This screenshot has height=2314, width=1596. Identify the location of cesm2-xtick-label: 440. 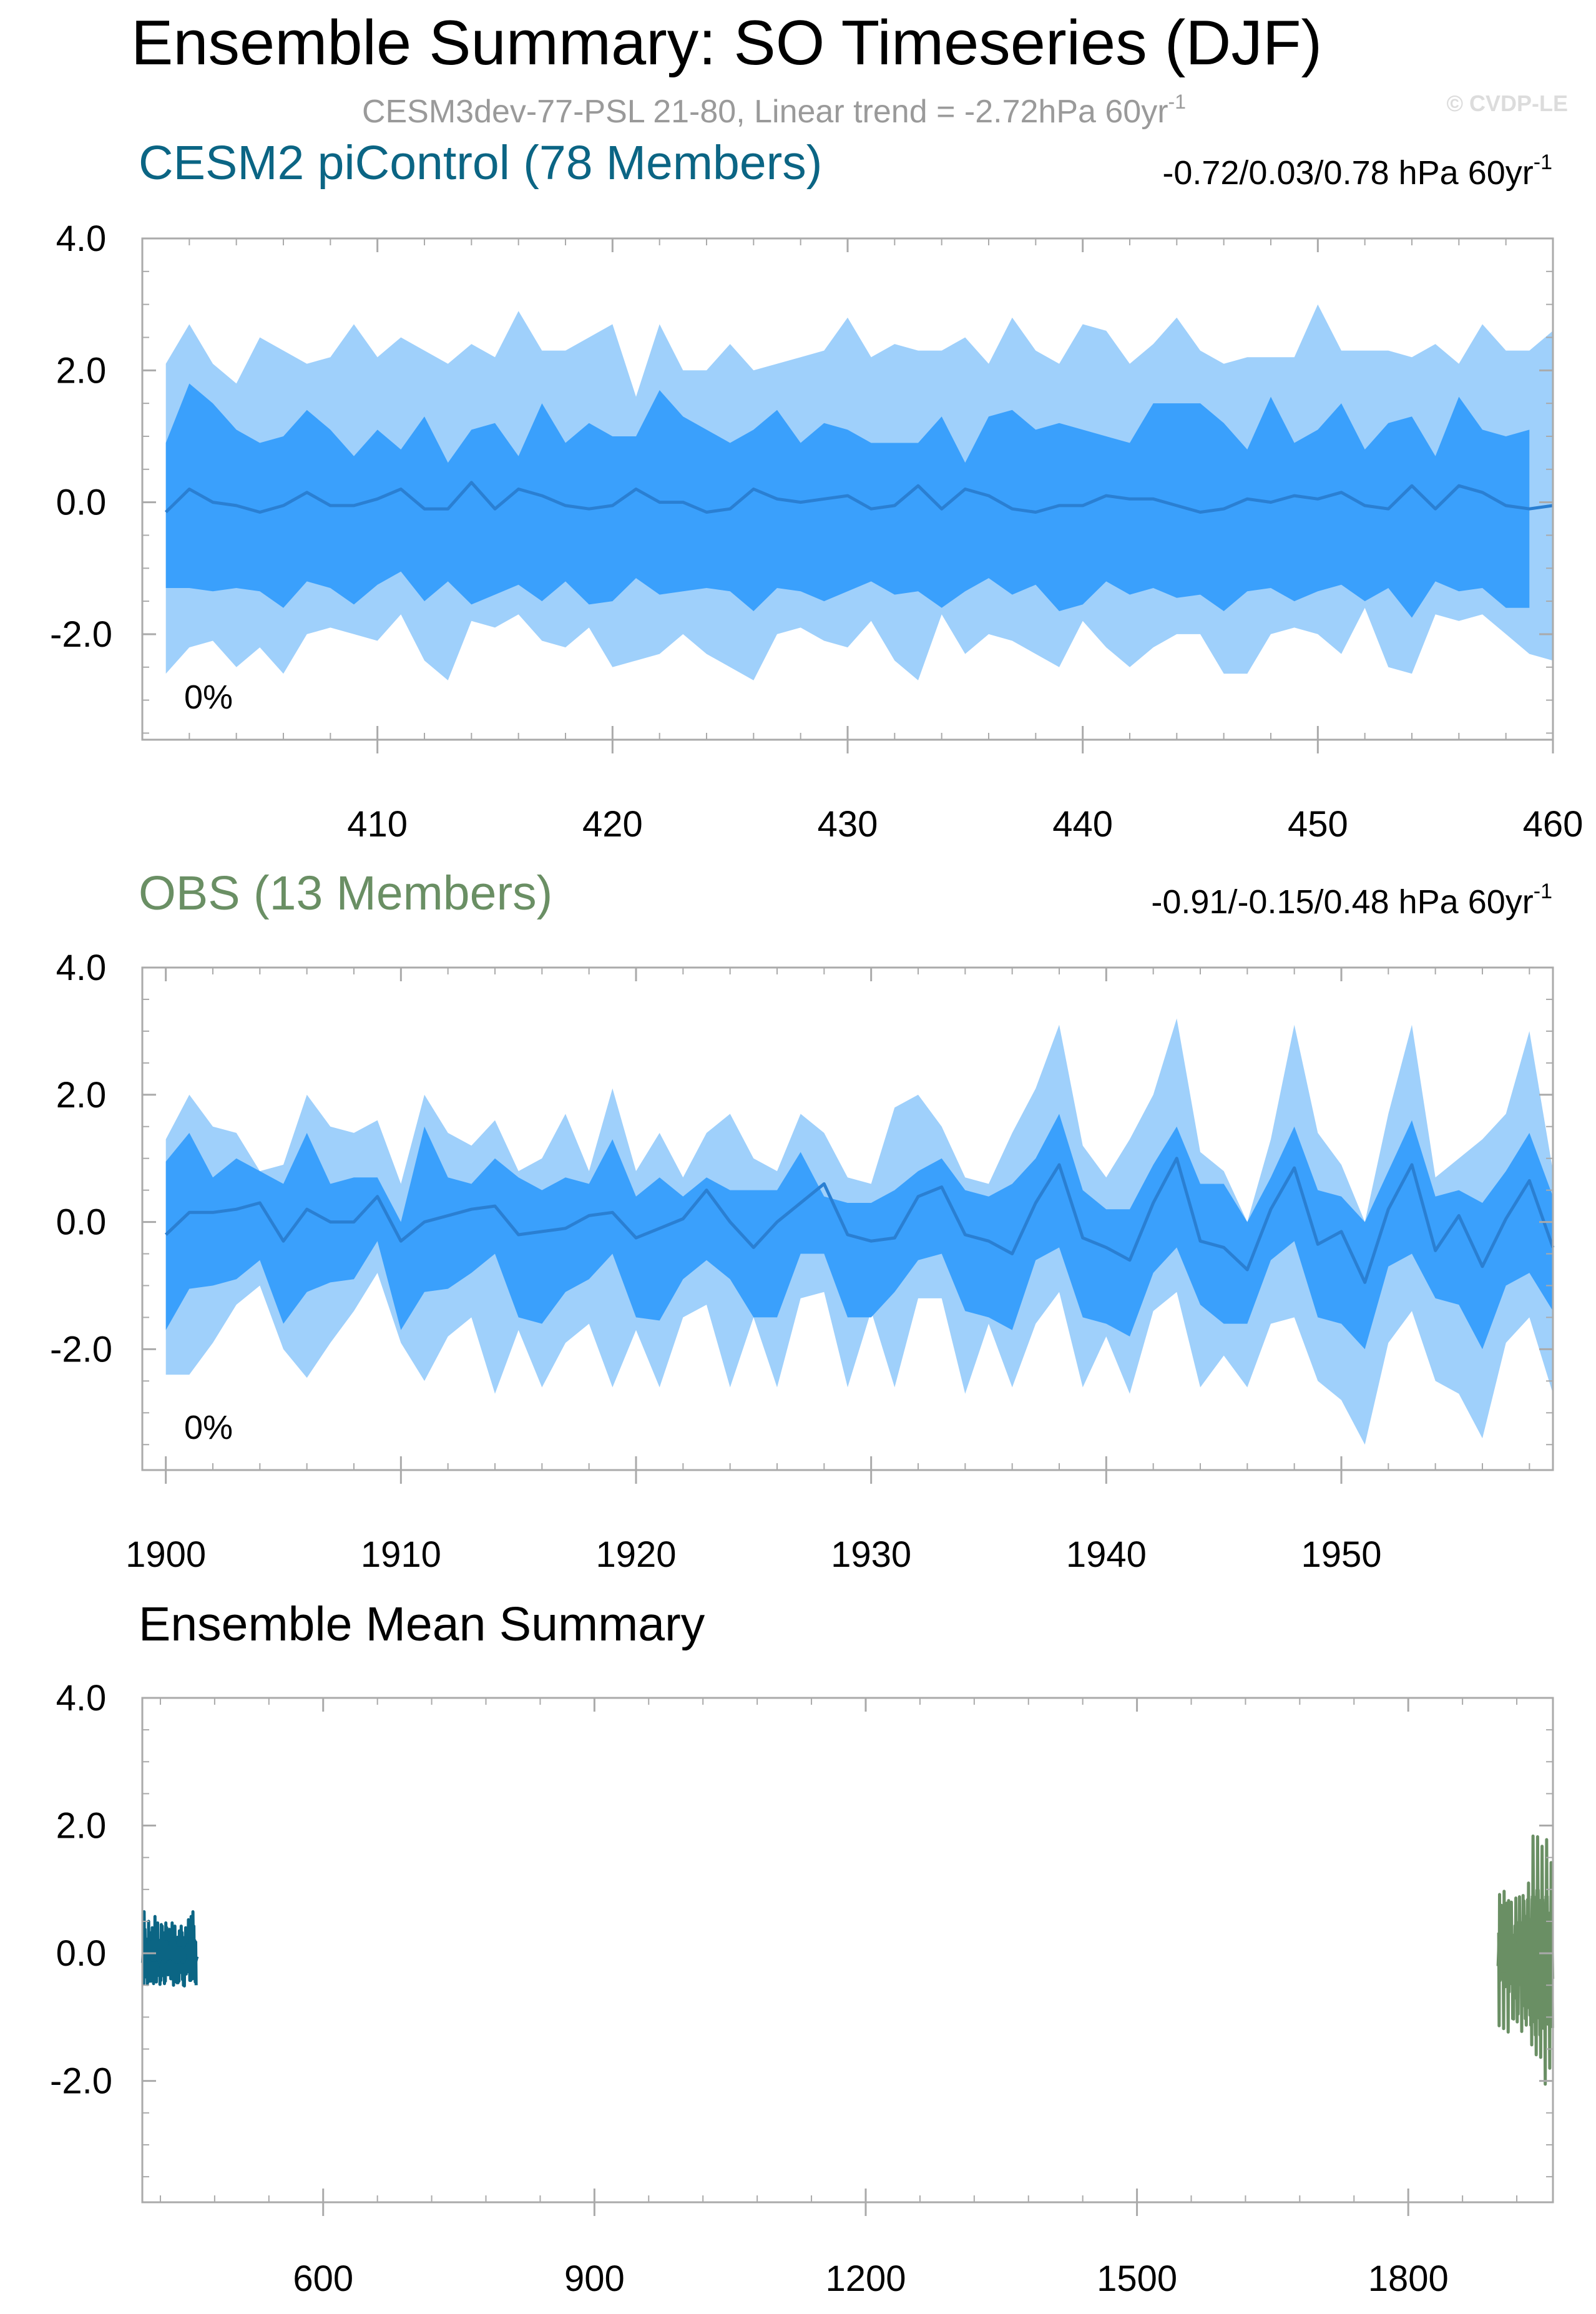
(1082, 824).